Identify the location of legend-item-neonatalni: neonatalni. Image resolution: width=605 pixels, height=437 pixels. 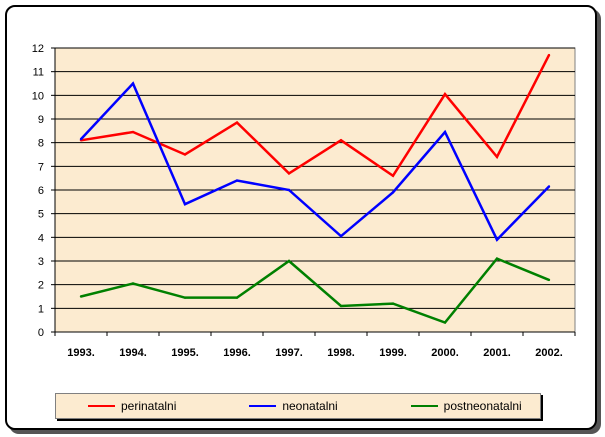
(313, 406).